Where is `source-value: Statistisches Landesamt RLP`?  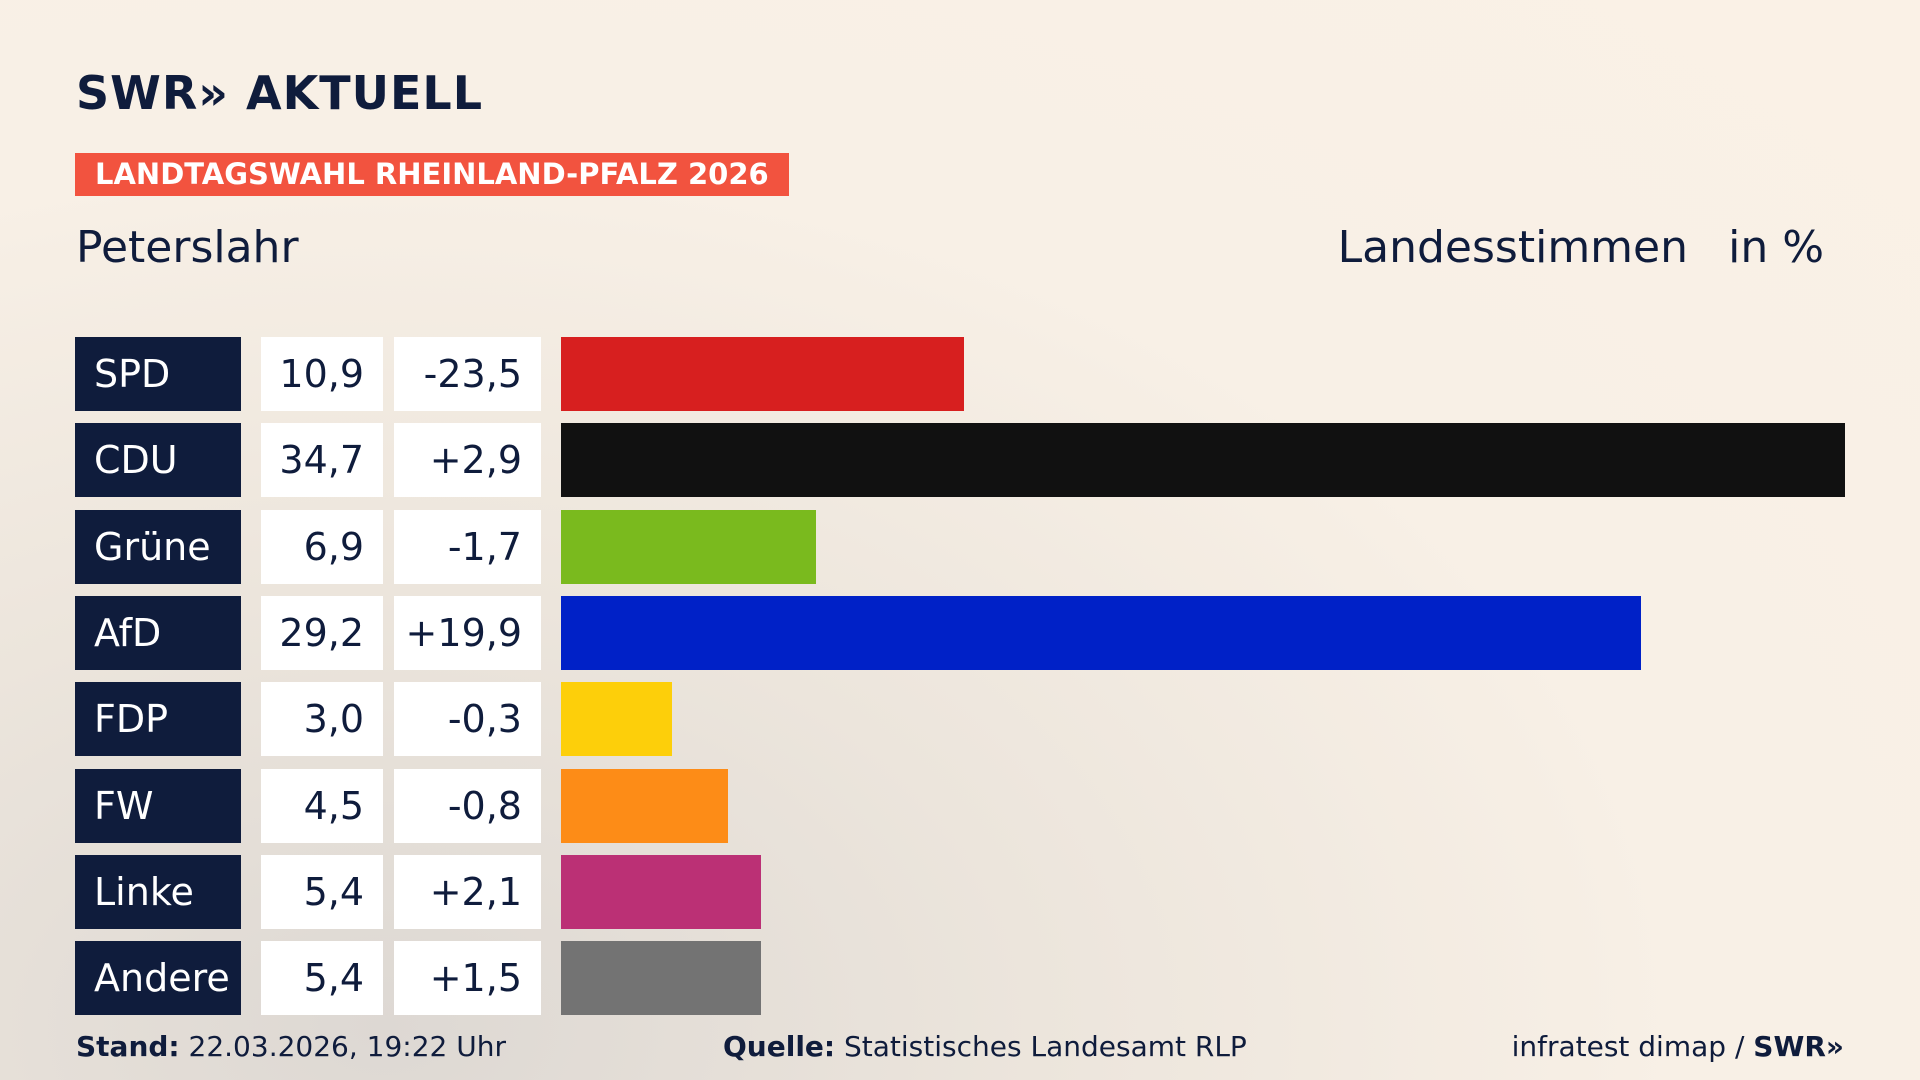
source-value: Statistisches Landesamt RLP is located at coordinates (1045, 1046).